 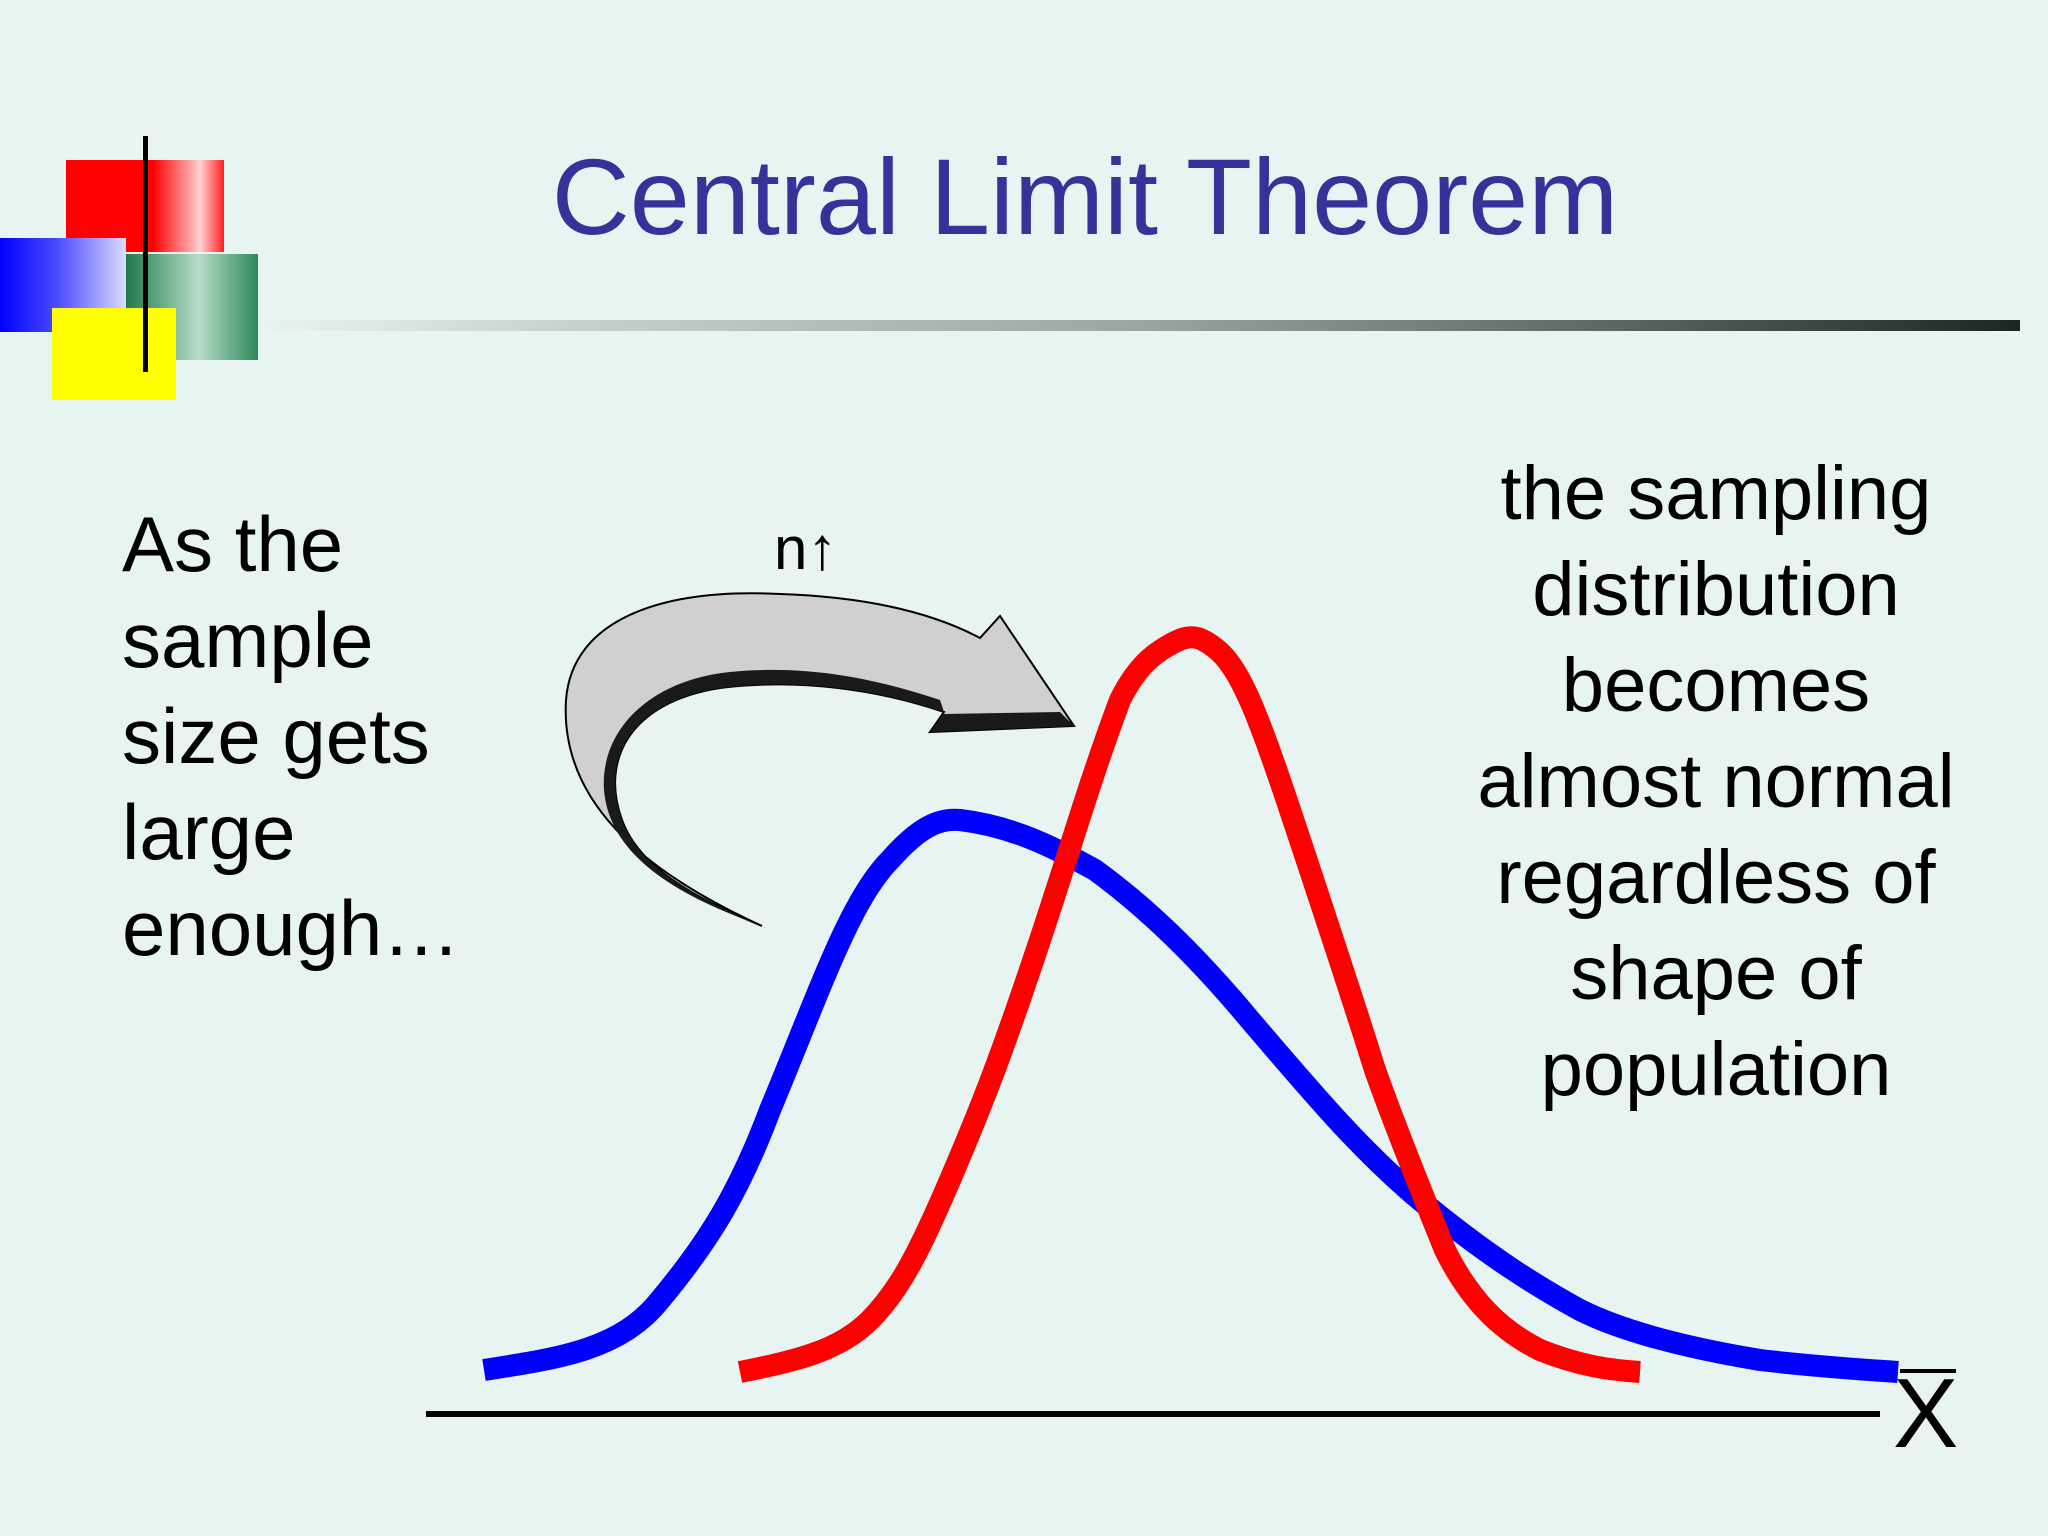 I want to click on deco-yellow-square, so click(x=114, y=354).